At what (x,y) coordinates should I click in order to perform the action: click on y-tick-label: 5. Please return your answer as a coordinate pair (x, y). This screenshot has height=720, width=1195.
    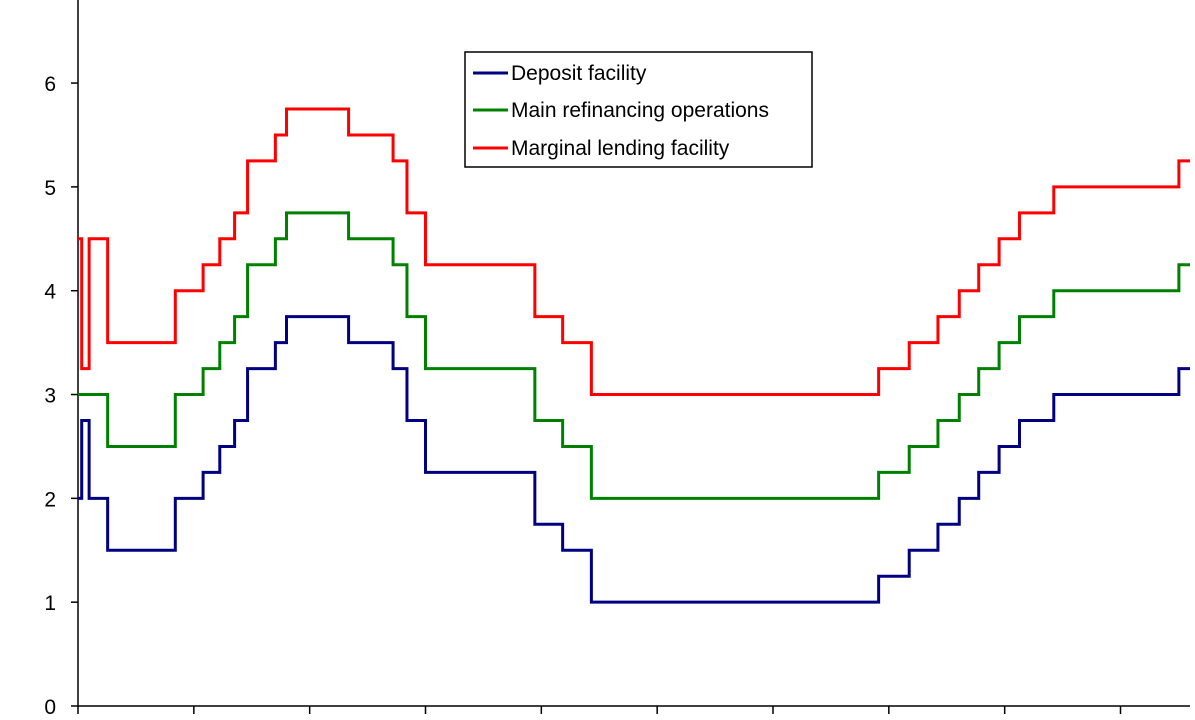
    Looking at the image, I should click on (50, 188).